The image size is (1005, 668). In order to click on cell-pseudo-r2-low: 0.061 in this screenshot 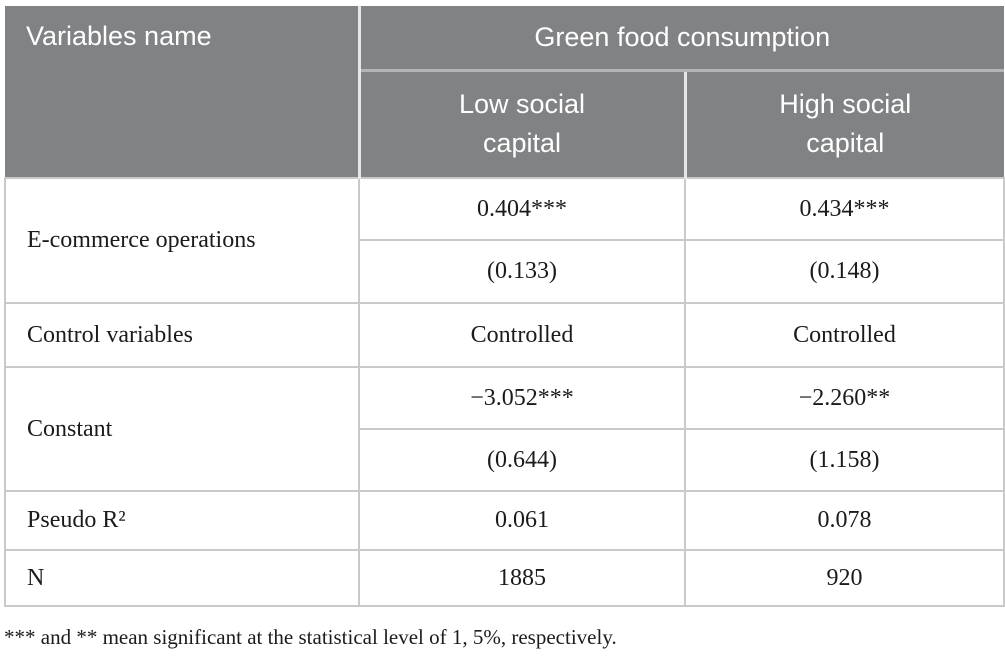, I will do `click(522, 520)`.